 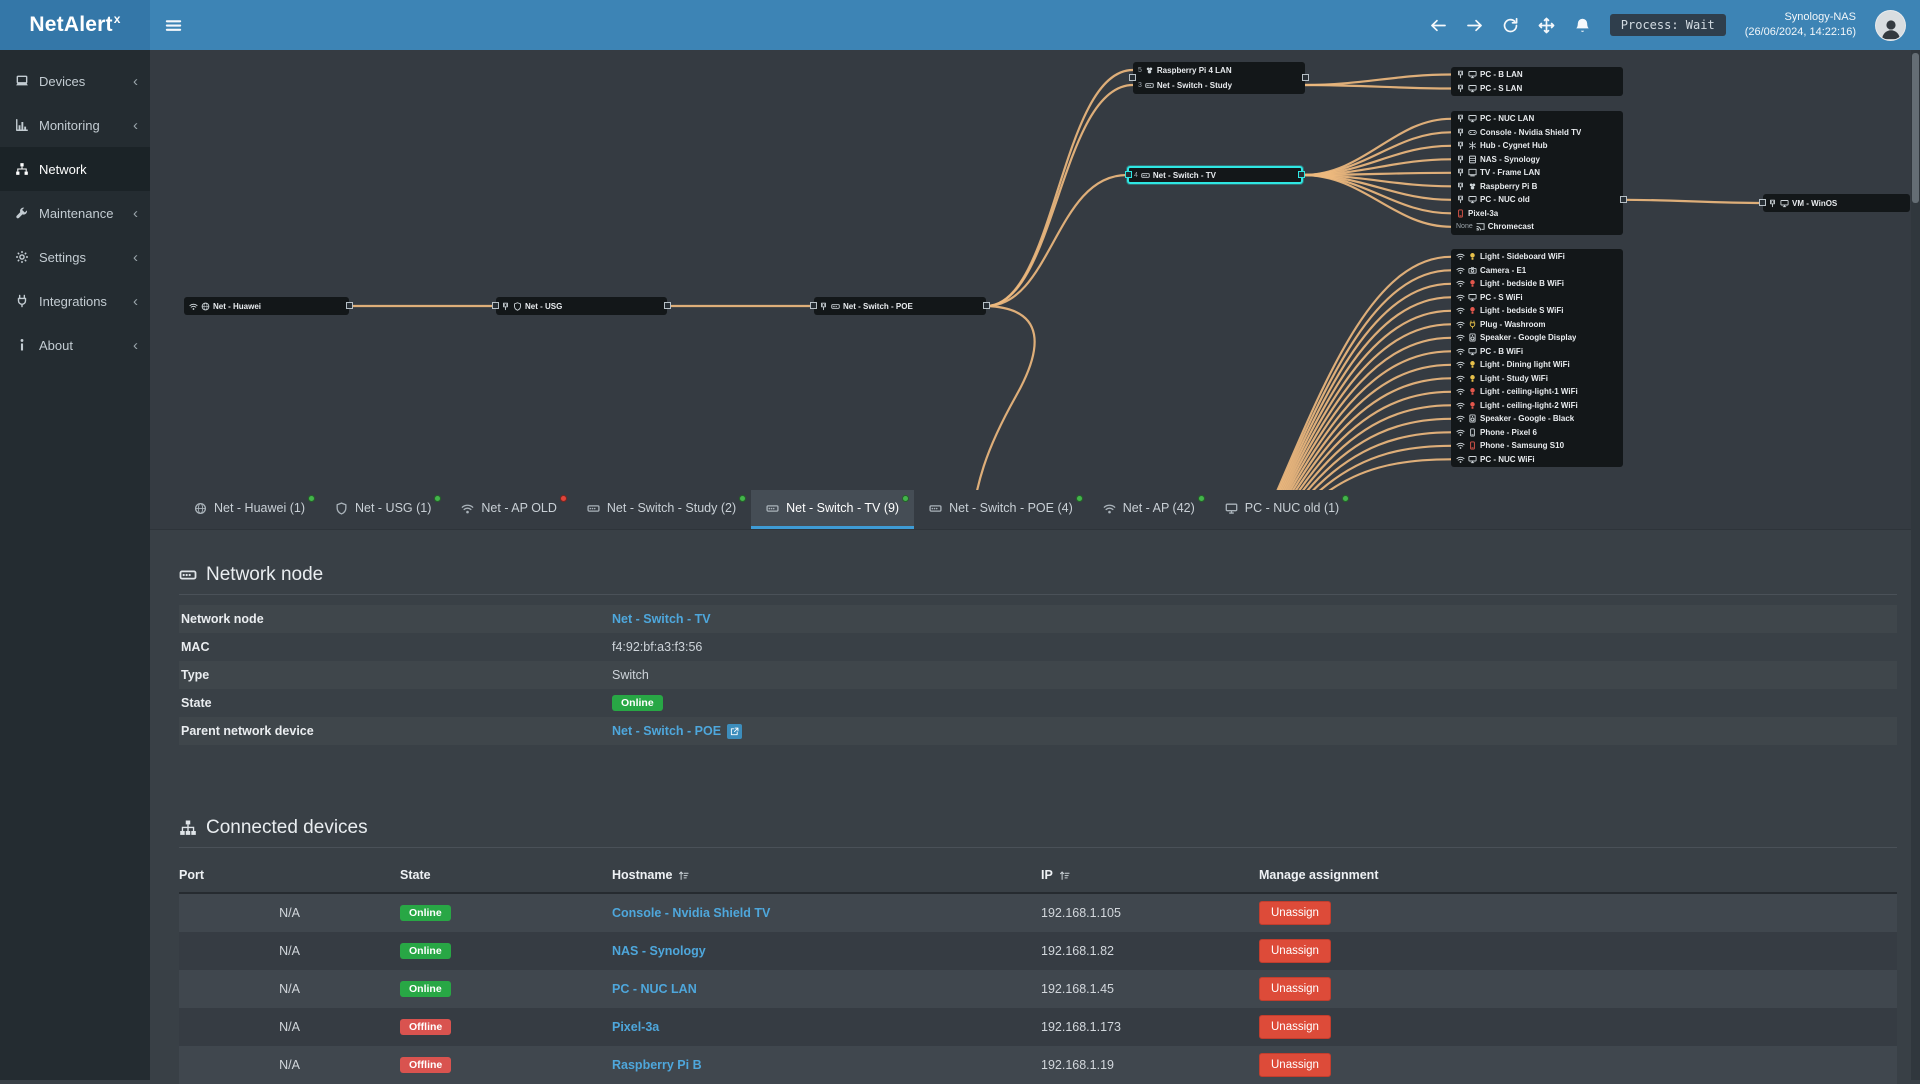 I want to click on cell-ip: 192.168.1.45, so click(x=1150, y=989).